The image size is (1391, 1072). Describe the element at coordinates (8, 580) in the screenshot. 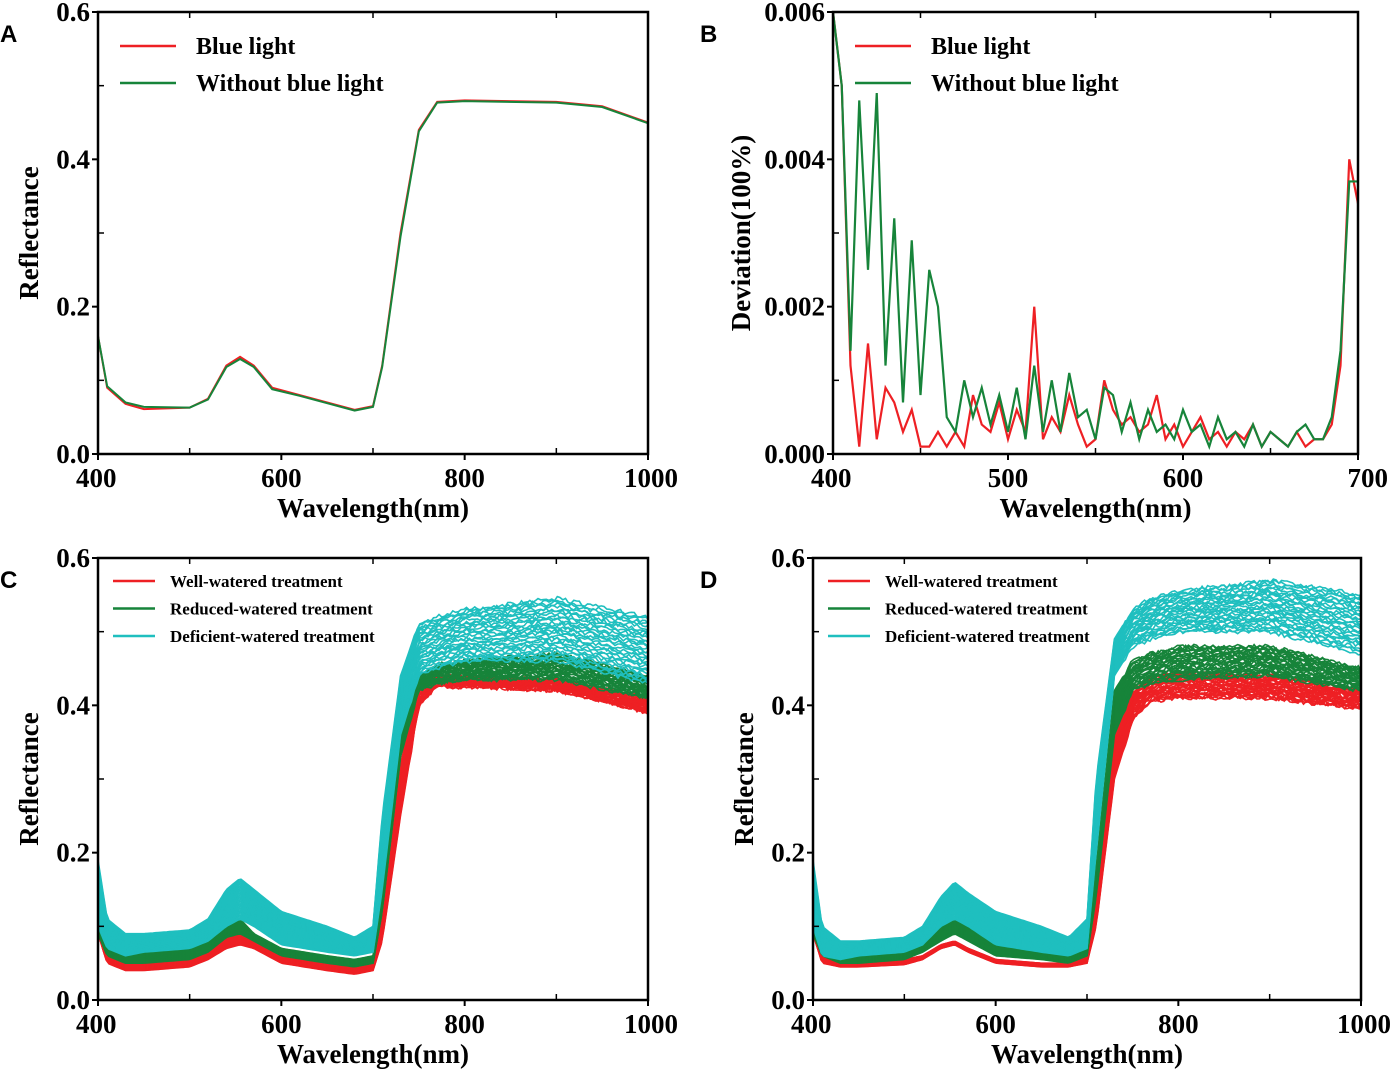

I see `panel-label: C` at that location.